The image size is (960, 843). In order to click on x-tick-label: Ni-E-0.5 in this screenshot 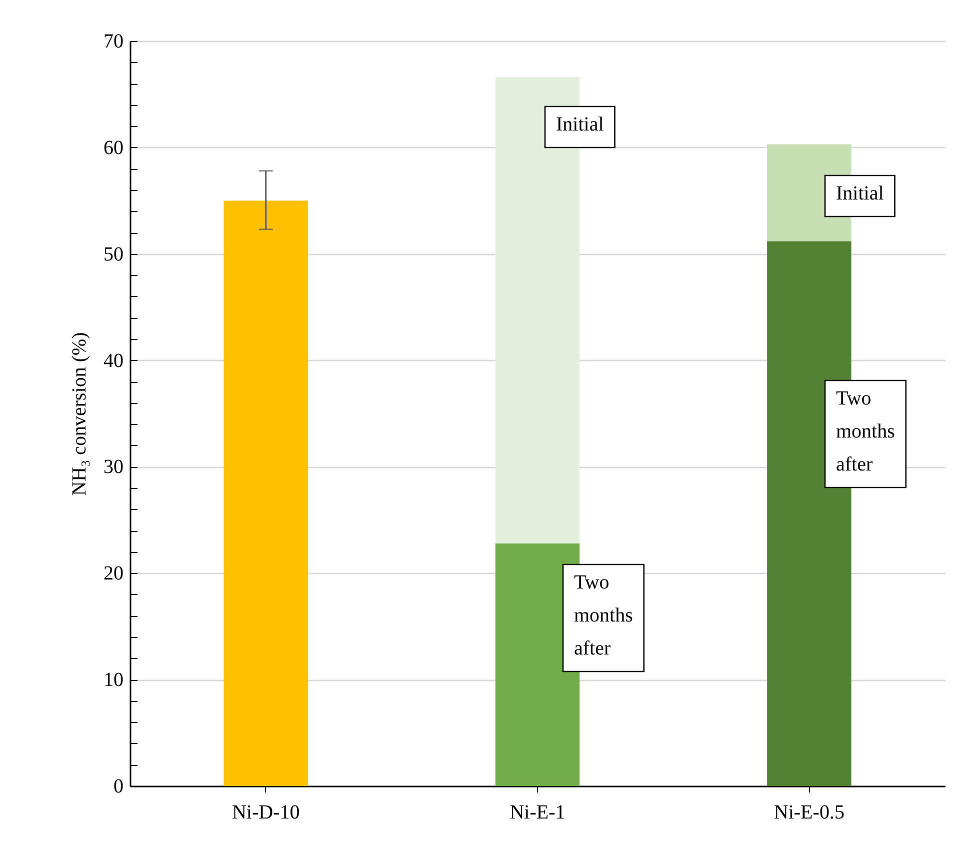, I will do `click(809, 813)`.